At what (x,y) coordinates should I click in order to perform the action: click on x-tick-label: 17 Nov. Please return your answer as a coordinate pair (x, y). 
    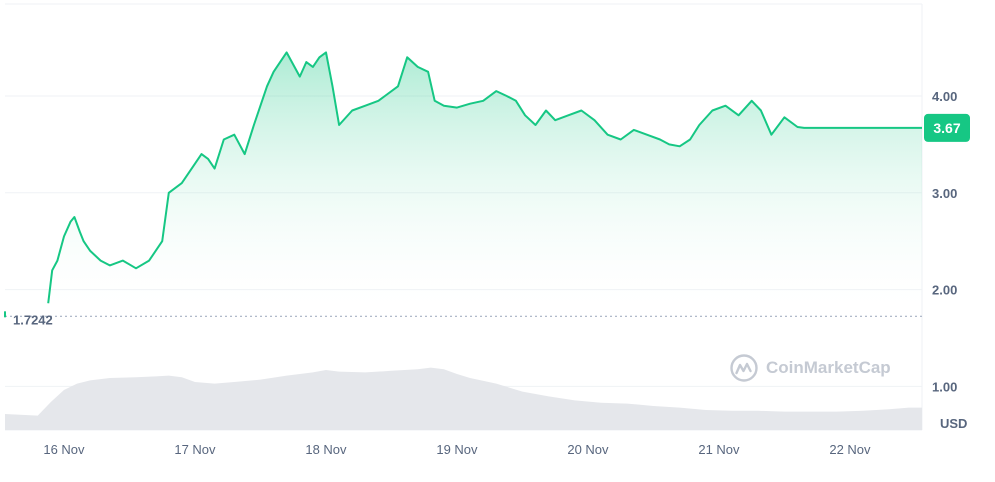
    Looking at the image, I should click on (195, 449).